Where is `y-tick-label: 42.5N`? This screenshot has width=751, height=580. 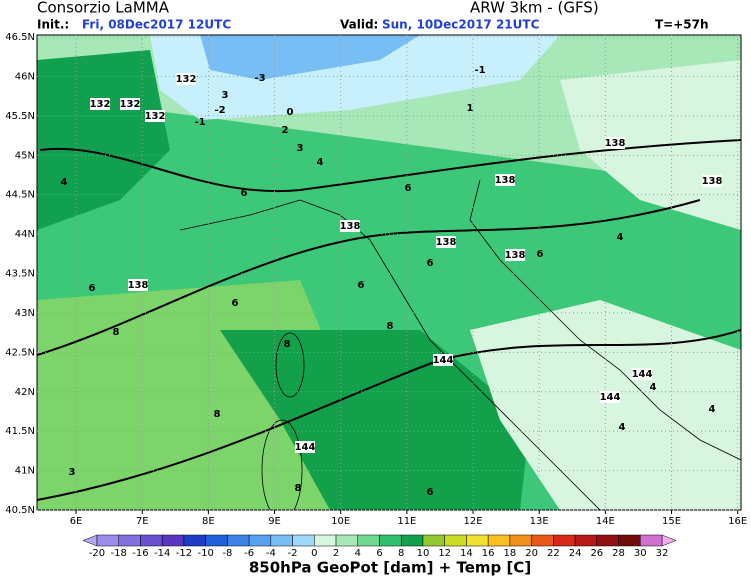 y-tick-label: 42.5N is located at coordinates (20, 352).